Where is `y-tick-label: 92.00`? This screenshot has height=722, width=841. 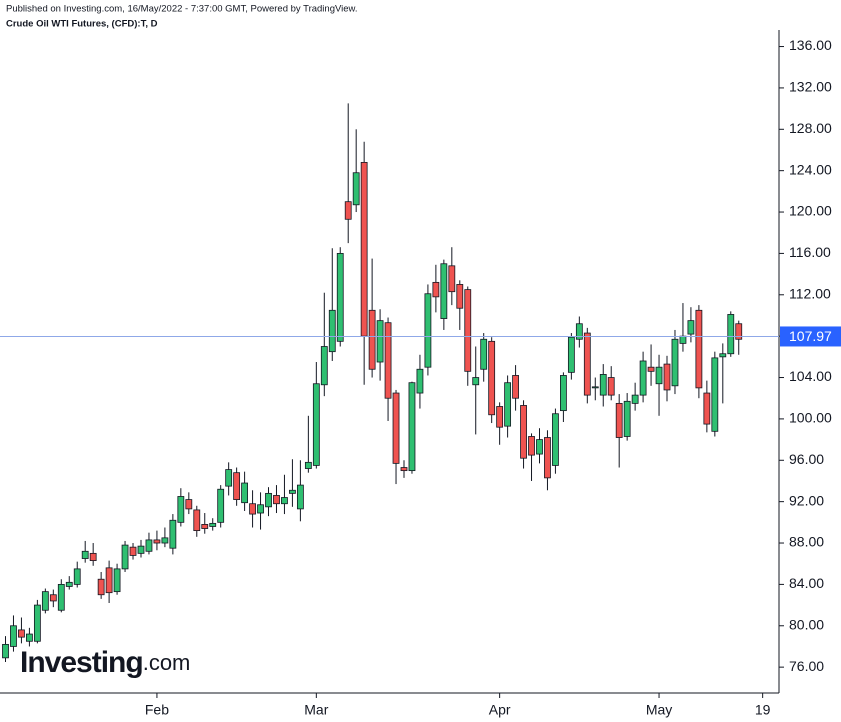 y-tick-label: 92.00 is located at coordinates (806, 500).